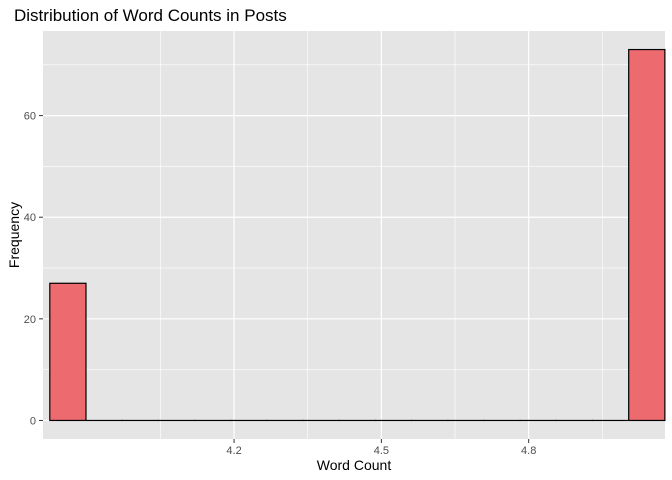  What do you see at coordinates (33, 421) in the screenshot?
I see `y-tick-label: 0` at bounding box center [33, 421].